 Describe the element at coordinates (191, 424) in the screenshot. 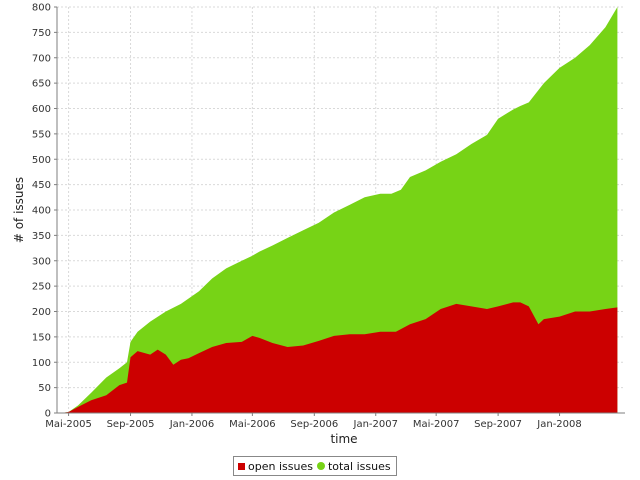

I see `x-tick-label: Jan-2006` at that location.